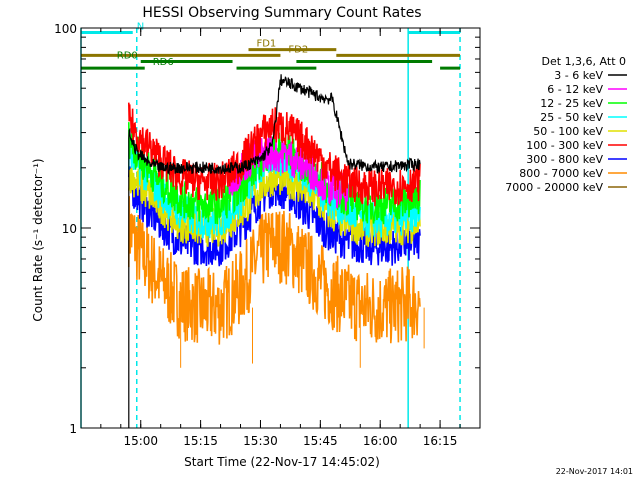 The height and width of the screenshot is (480, 640). What do you see at coordinates (571, 117) in the screenshot?
I see `legend-entry-label-3: 25 - 50 keV` at bounding box center [571, 117].